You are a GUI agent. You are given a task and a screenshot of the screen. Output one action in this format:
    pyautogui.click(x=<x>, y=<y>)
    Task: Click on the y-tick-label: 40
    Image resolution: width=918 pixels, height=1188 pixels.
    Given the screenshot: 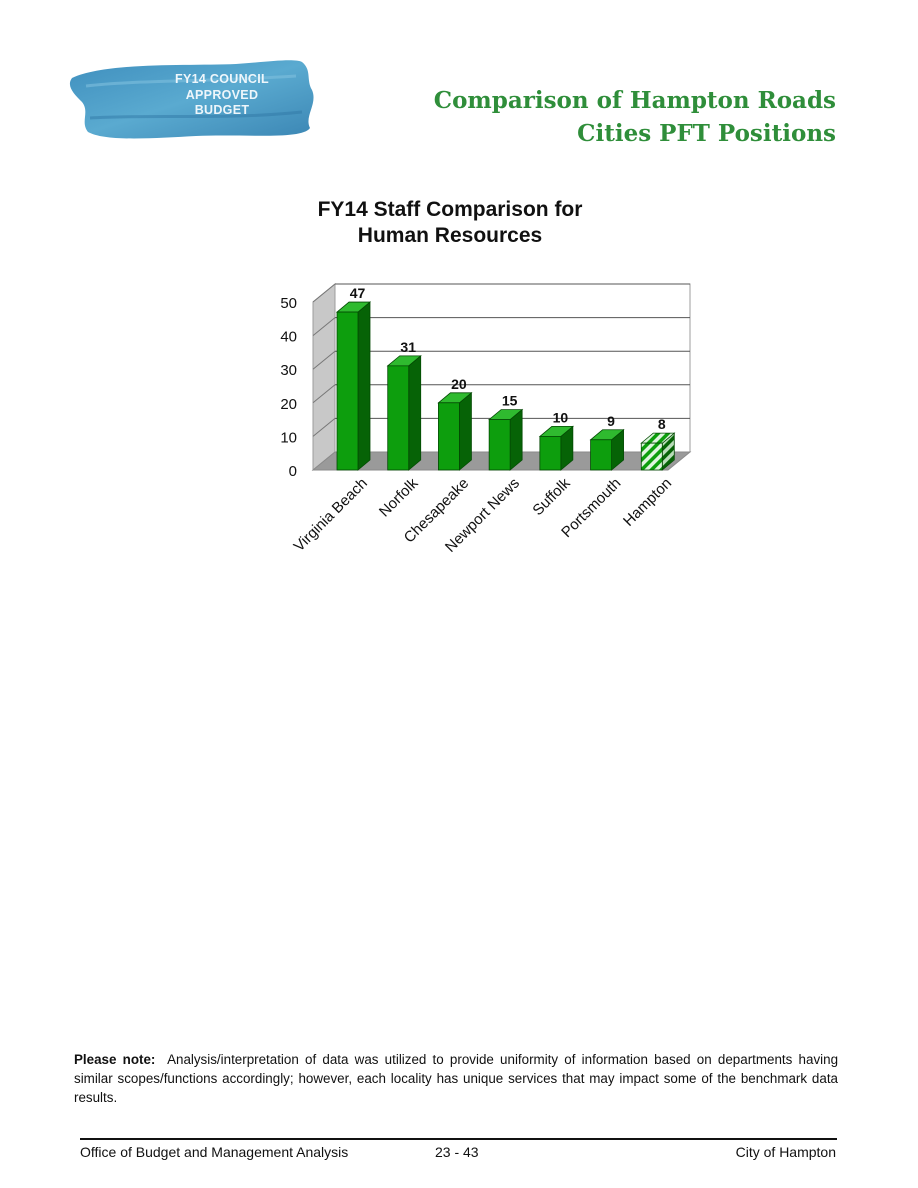 What is the action you would take?
    pyautogui.click(x=288, y=337)
    